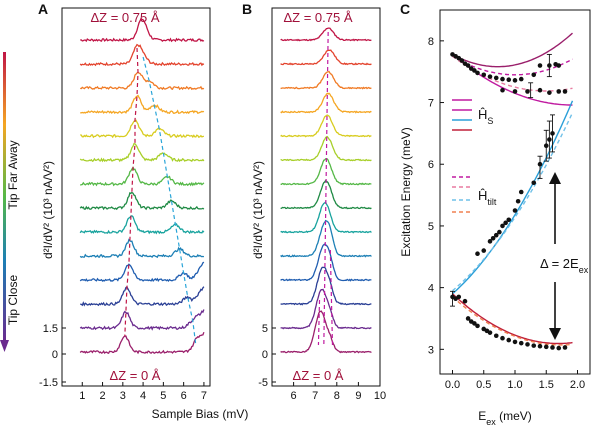 This screenshot has height=430, width=600. I want to click on htilt-middle-curve, so click(512, 73).